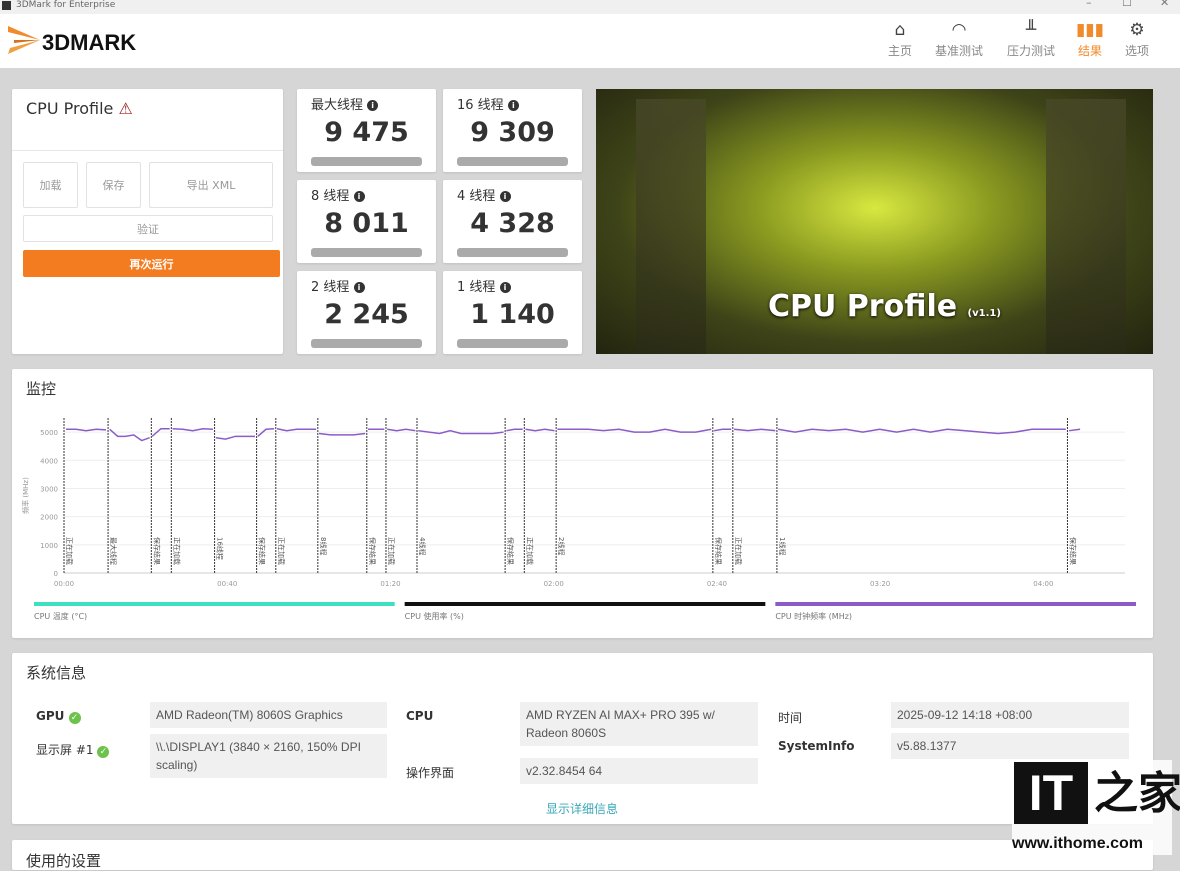  I want to click on nav-stress-tests: ╨ 压力测试, so click(1031, 39).